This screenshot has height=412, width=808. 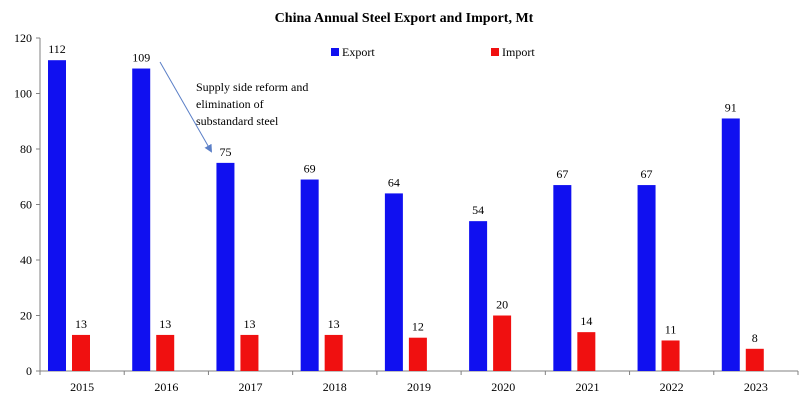 What do you see at coordinates (23, 94) in the screenshot?
I see `y-tick-label: 100` at bounding box center [23, 94].